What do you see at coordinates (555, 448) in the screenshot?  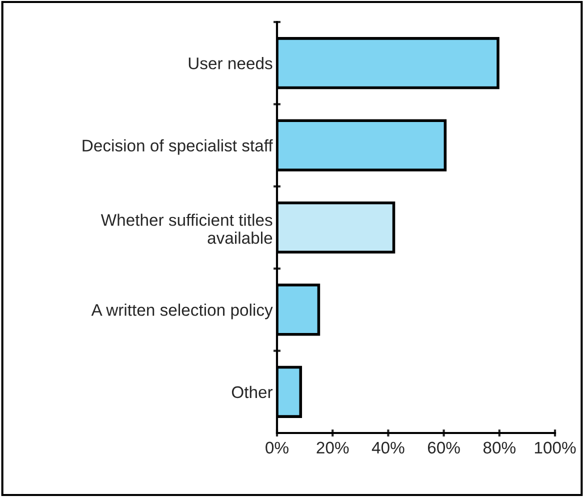 I see `x-tick-label: 100%` at bounding box center [555, 448].